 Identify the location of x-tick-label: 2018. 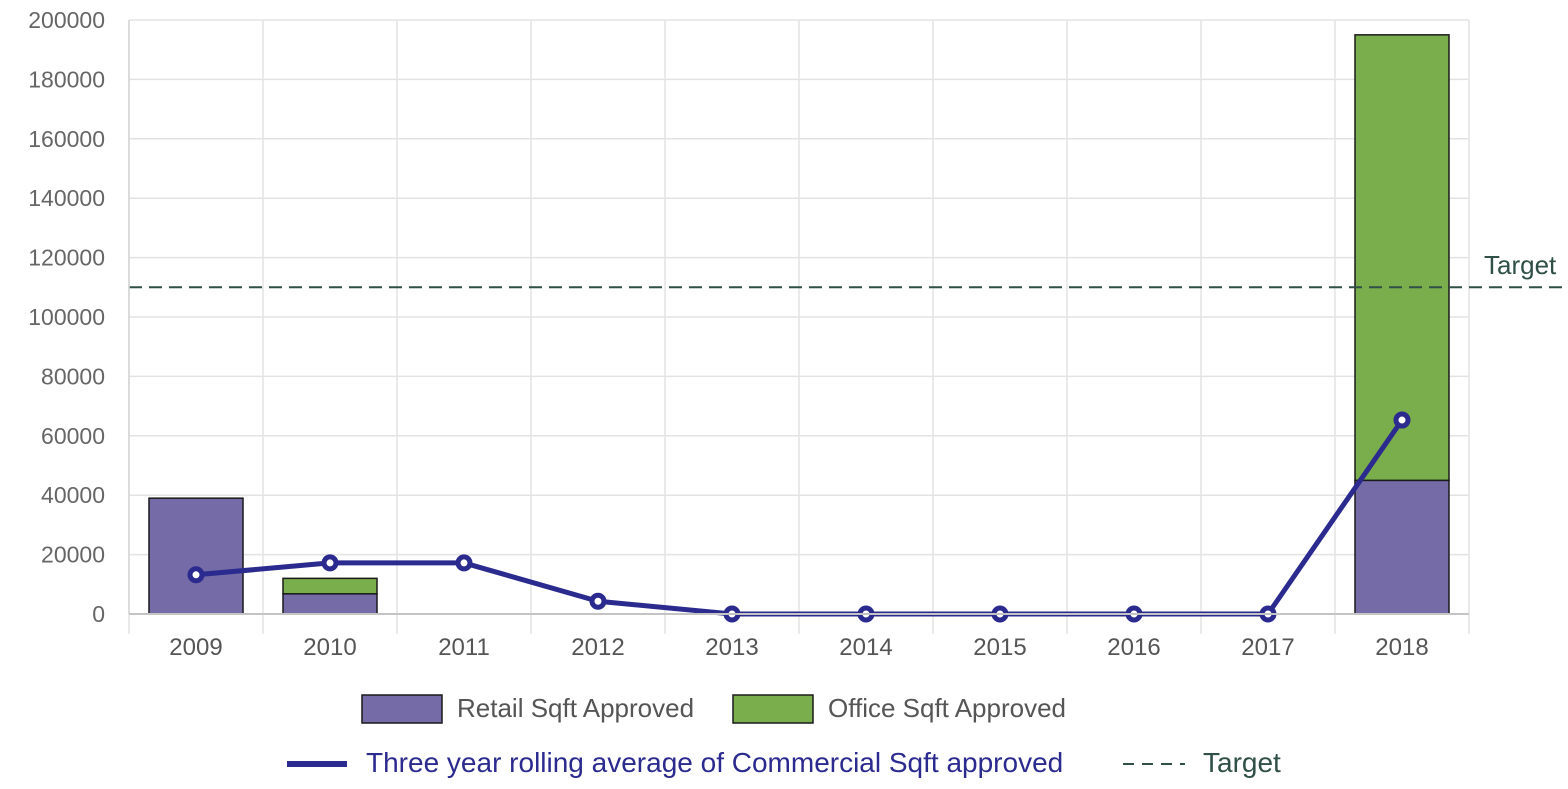
(1401, 647).